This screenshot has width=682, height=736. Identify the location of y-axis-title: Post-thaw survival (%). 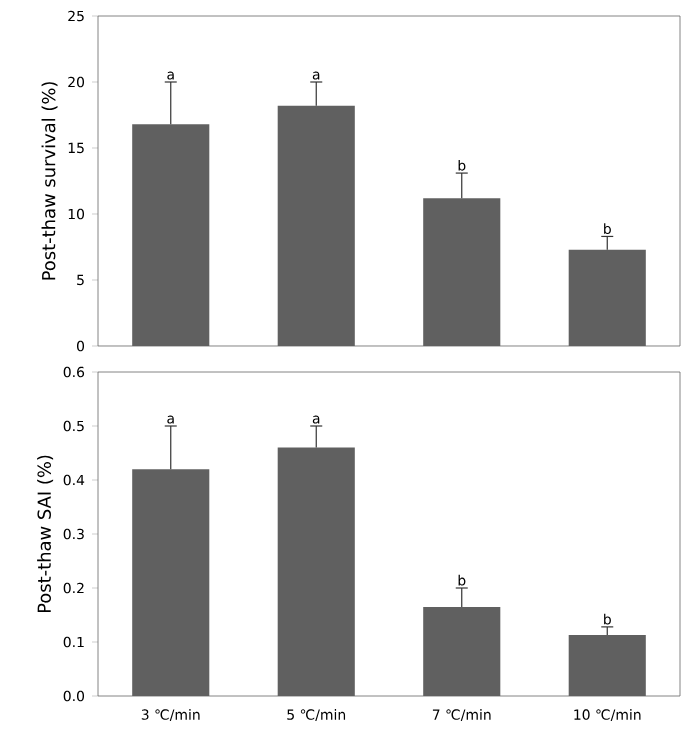
(49, 181).